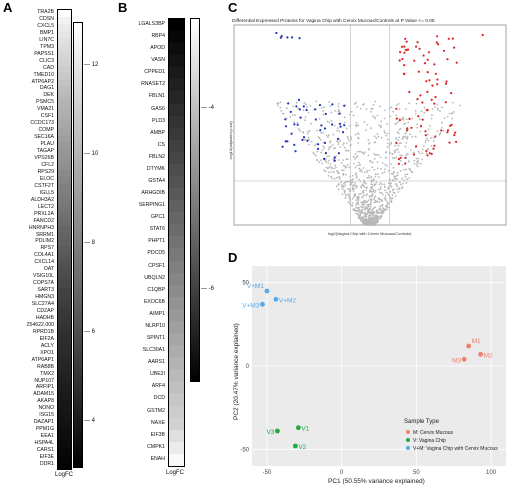  What do you see at coordinates (44, 317) in the screenshot?
I see `heatmap-row-label: HADHB` at bounding box center [44, 317].